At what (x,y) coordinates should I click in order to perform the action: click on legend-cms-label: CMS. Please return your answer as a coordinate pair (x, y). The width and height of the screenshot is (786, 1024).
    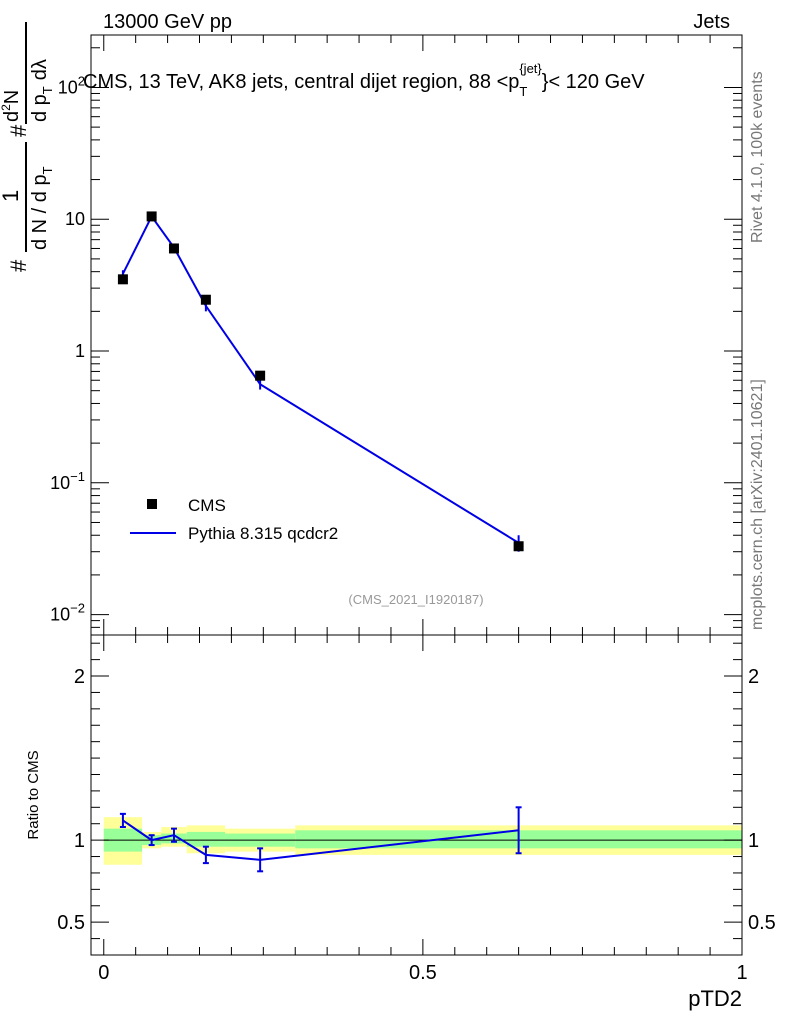
    Looking at the image, I should click on (207, 505).